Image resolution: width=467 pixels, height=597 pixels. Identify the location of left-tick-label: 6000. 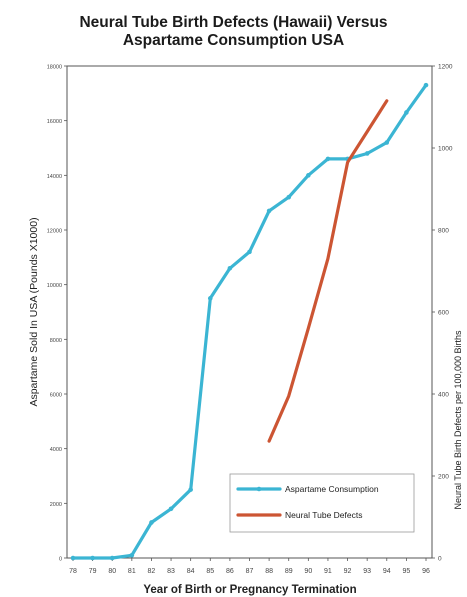
(56, 396).